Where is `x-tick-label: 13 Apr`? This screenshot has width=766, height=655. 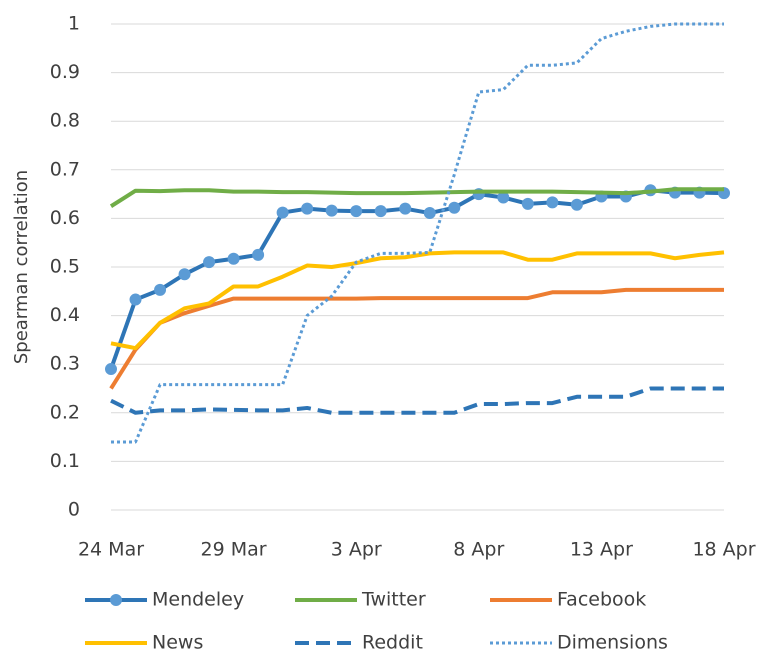 x-tick-label: 13 Apr is located at coordinates (601, 550).